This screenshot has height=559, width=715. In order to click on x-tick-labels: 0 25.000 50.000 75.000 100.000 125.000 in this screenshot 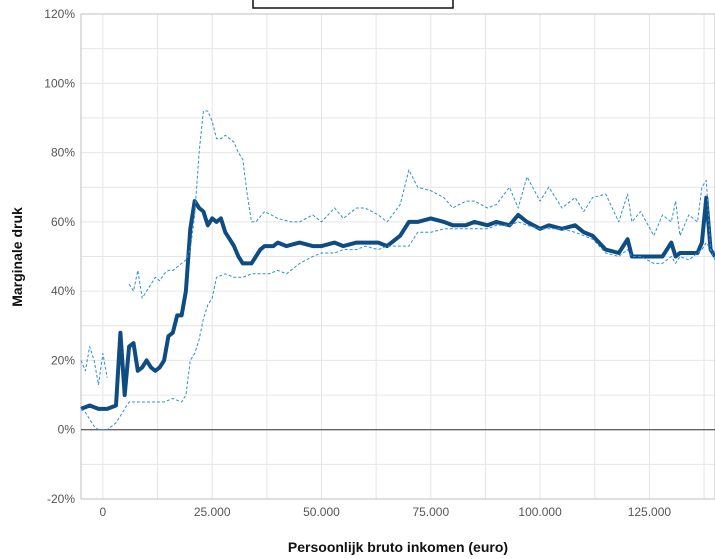, I will do `click(386, 512)`.